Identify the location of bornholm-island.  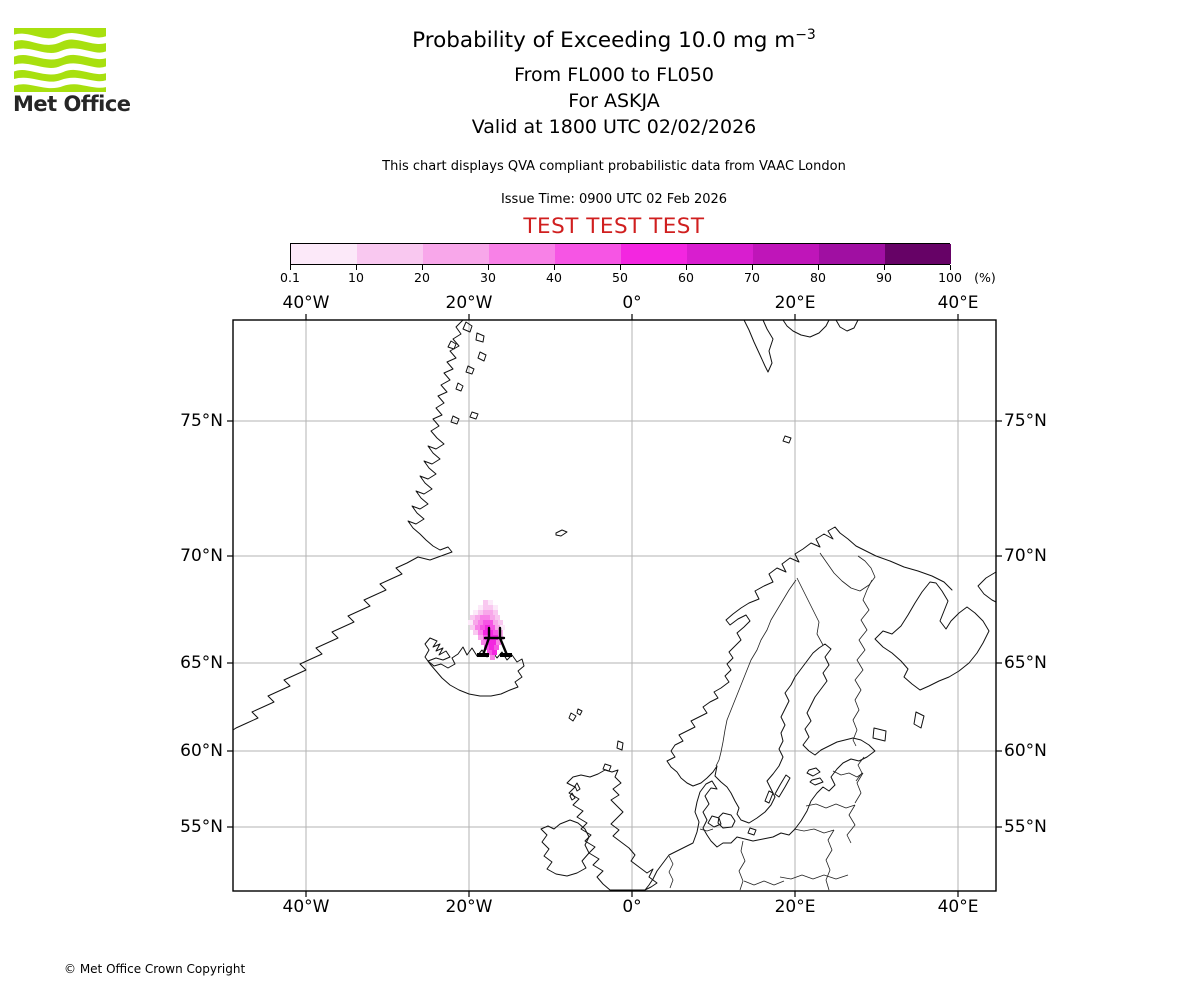
(752, 831).